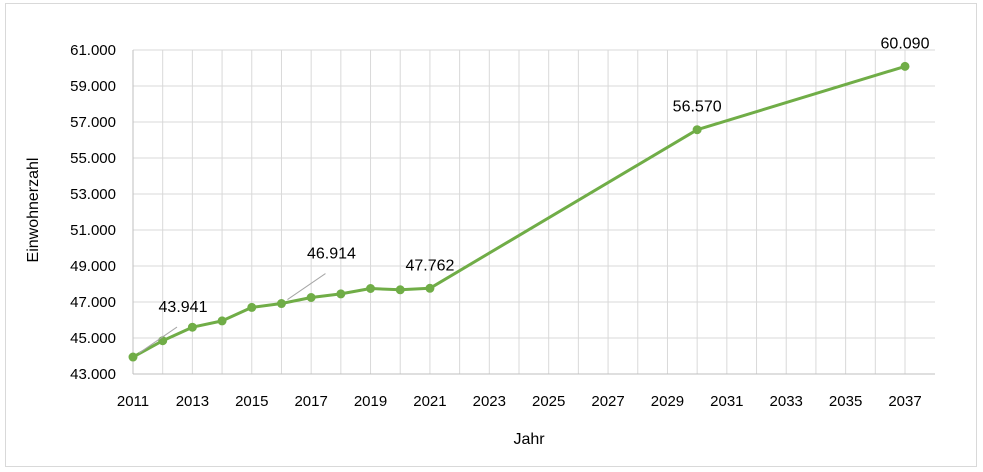  Describe the element at coordinates (93, 302) in the screenshot. I see `y-tick-label: 47.000` at that location.